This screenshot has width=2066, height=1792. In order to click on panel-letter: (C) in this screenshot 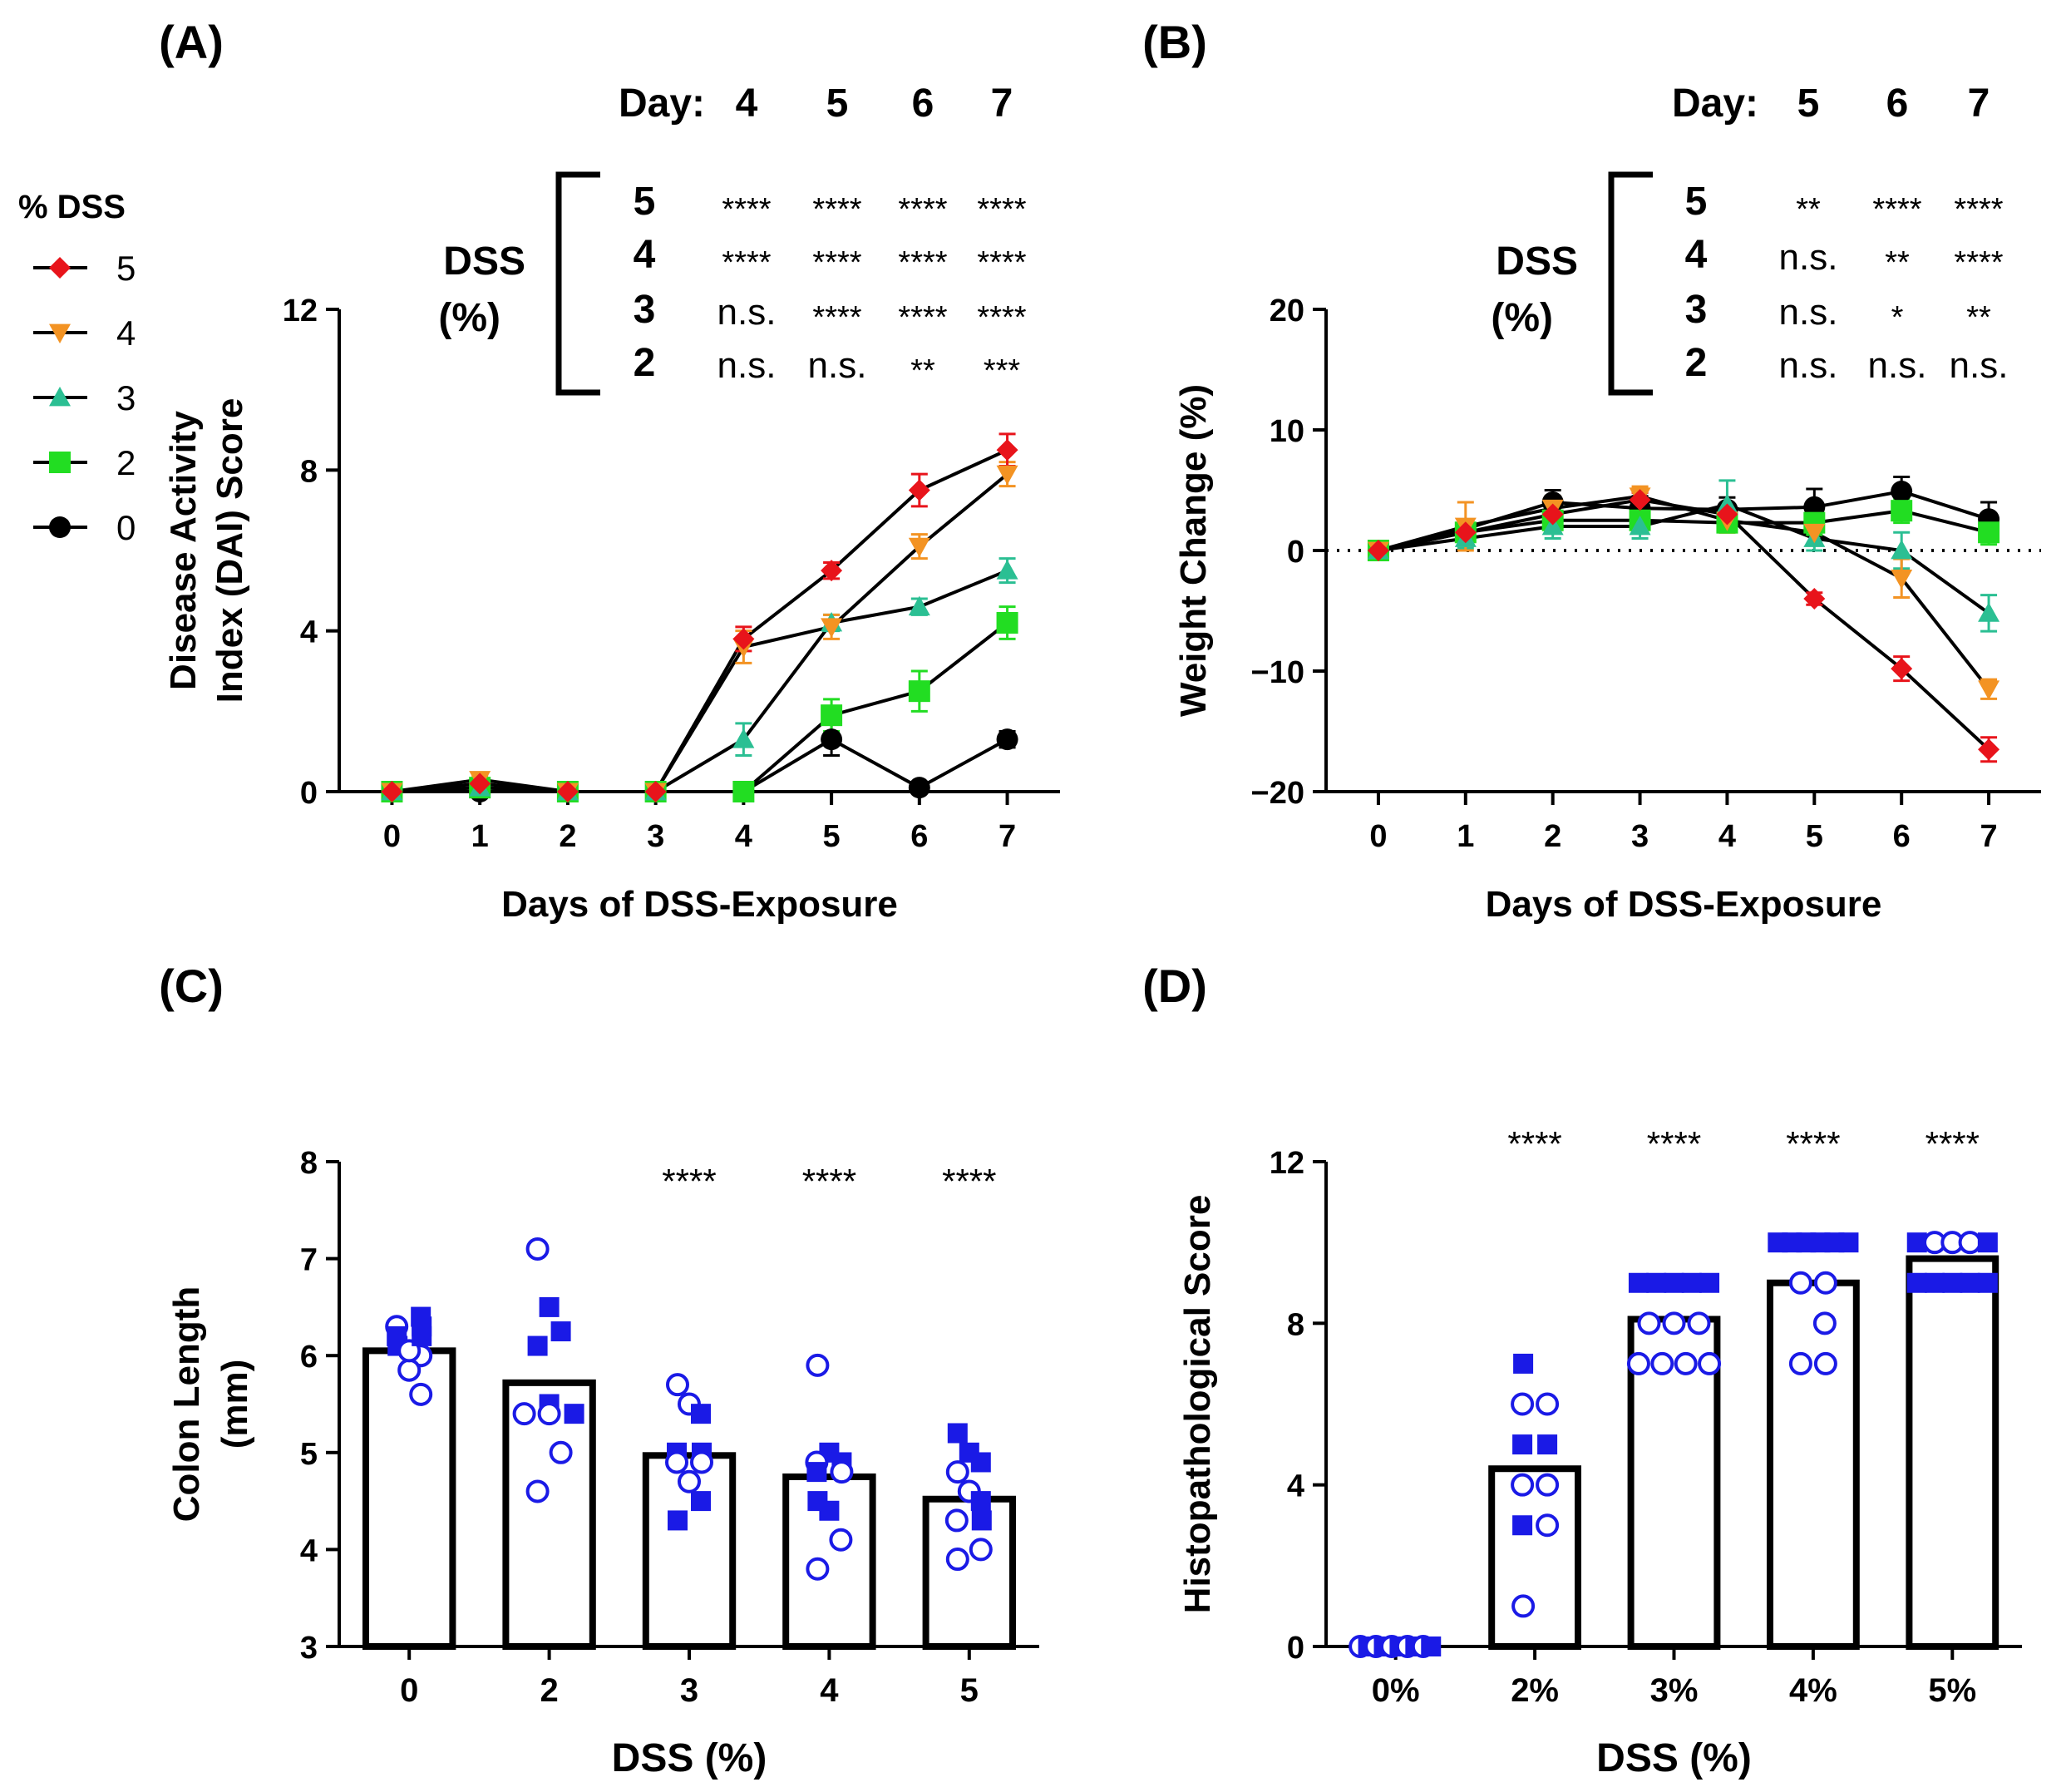, I will do `click(192, 986)`.